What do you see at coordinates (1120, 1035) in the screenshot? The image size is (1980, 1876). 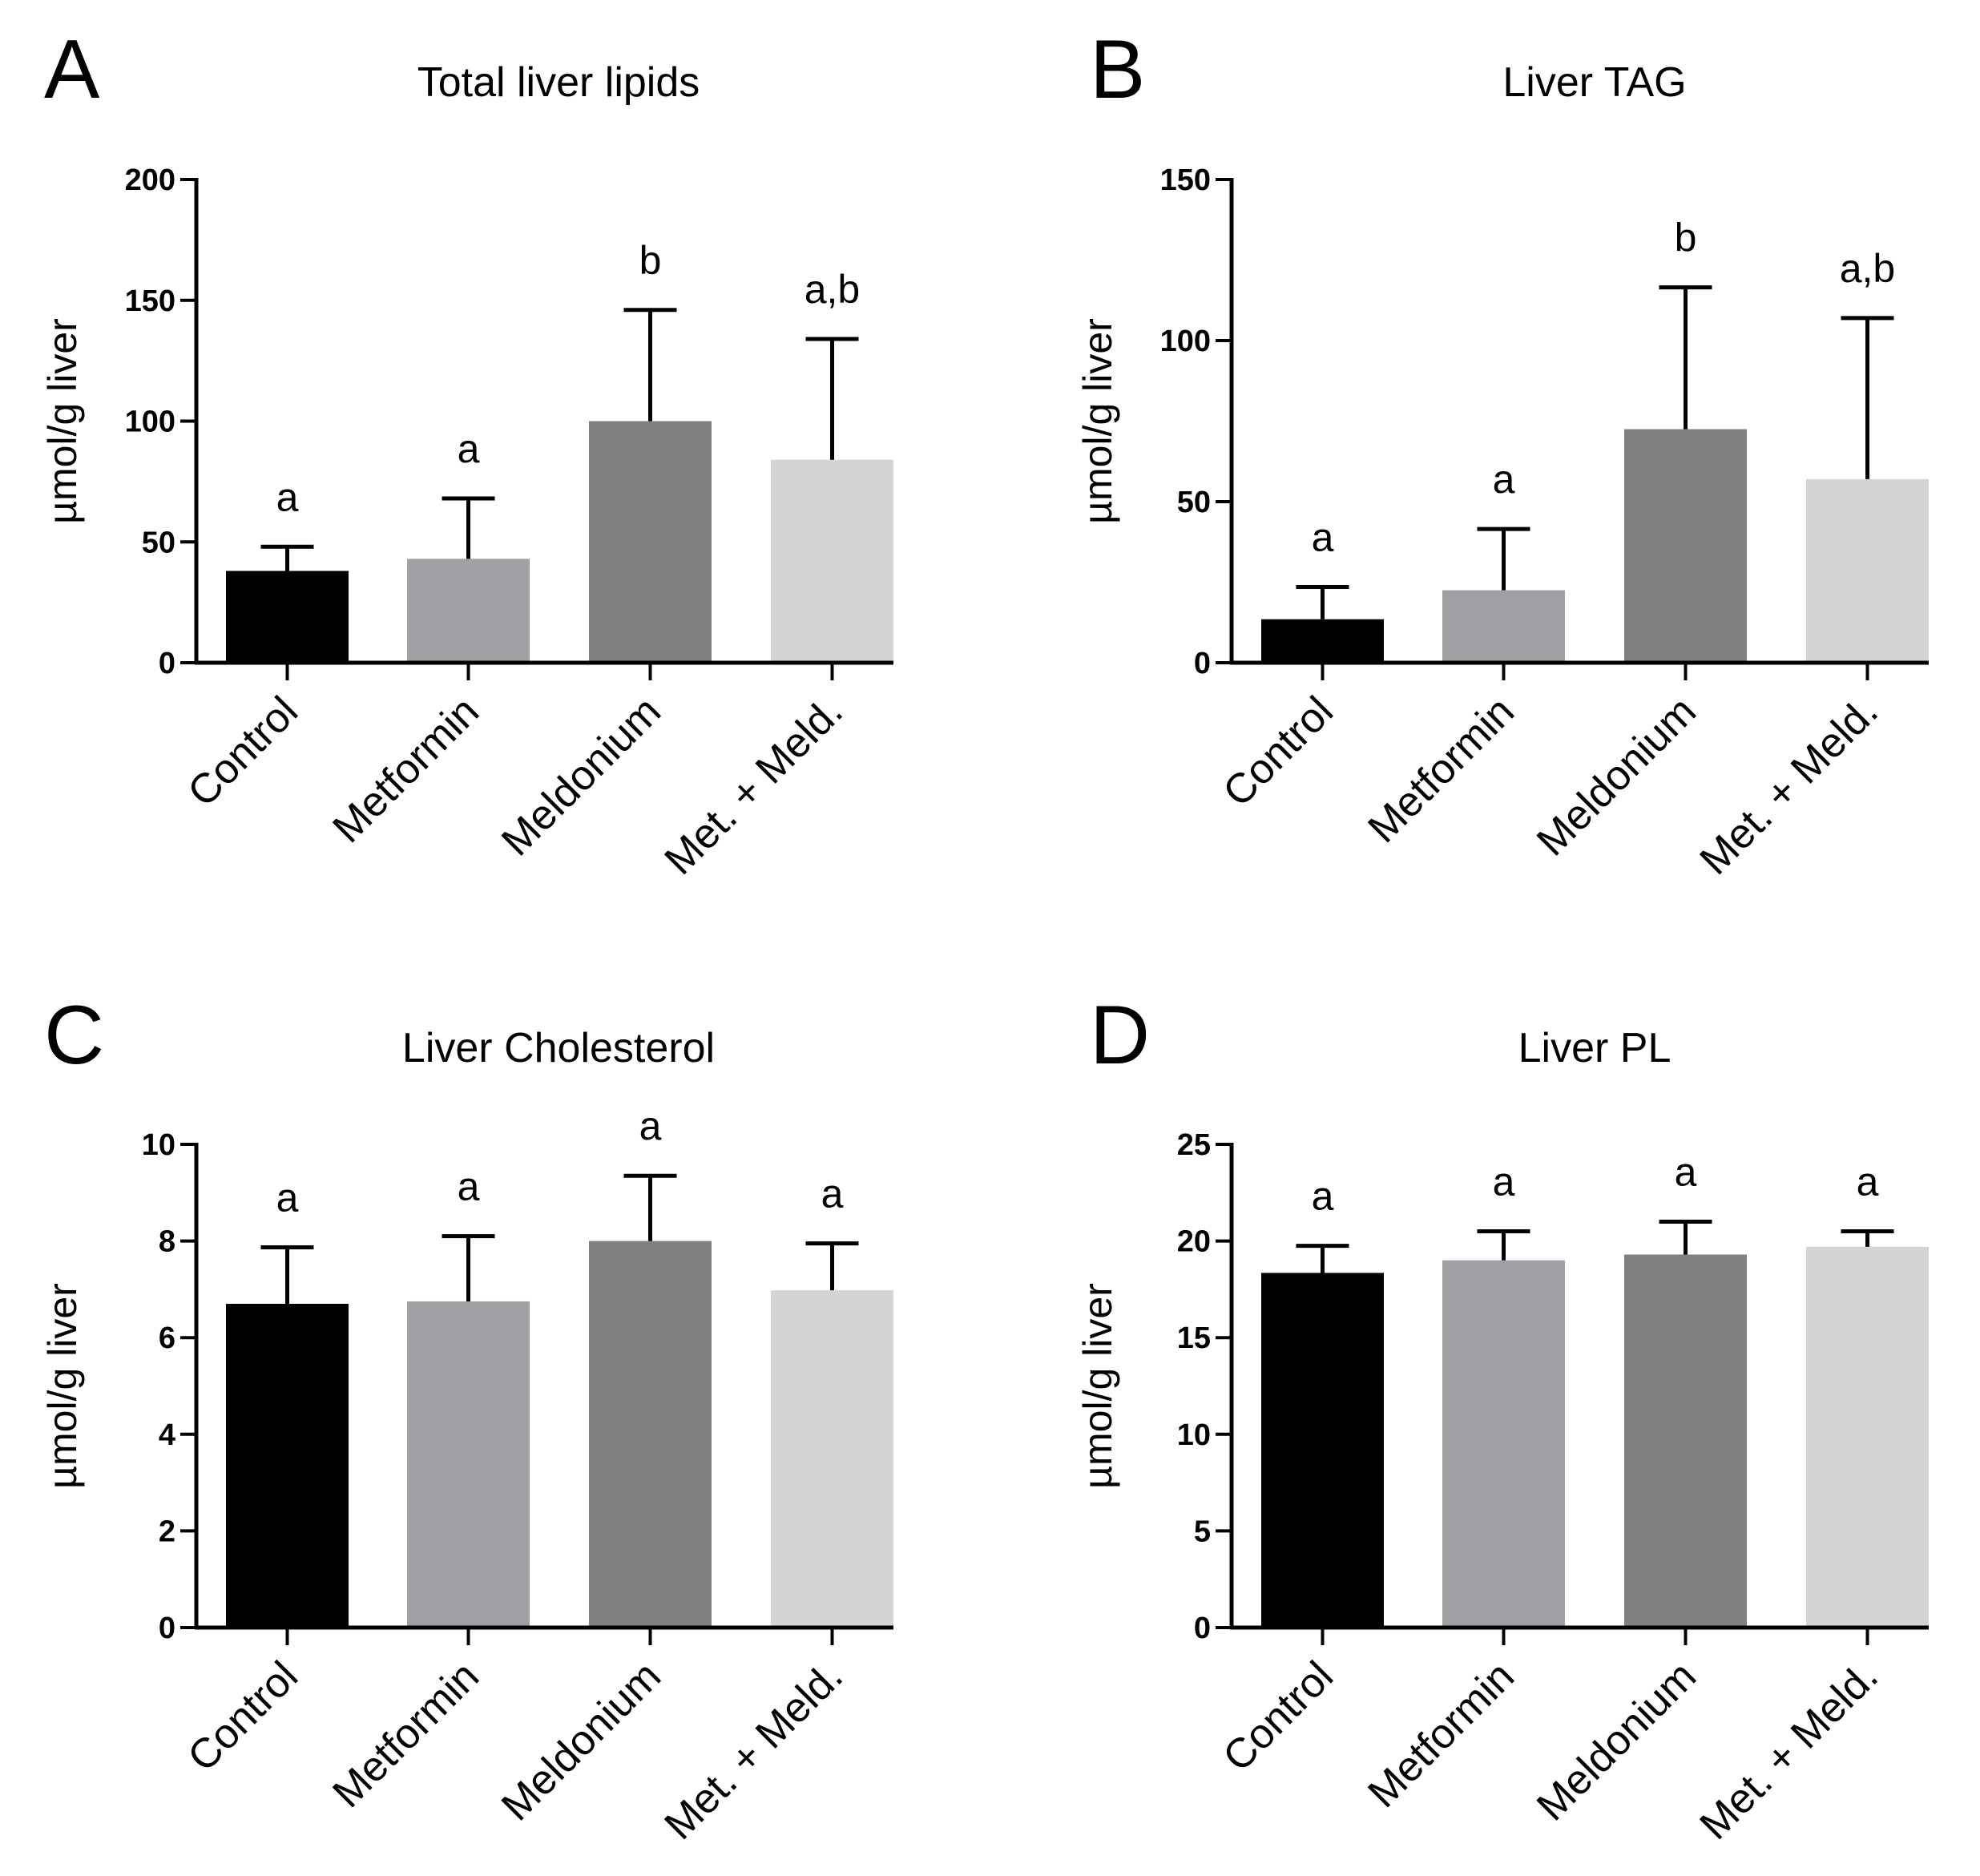 I see `panel-letter: D` at bounding box center [1120, 1035].